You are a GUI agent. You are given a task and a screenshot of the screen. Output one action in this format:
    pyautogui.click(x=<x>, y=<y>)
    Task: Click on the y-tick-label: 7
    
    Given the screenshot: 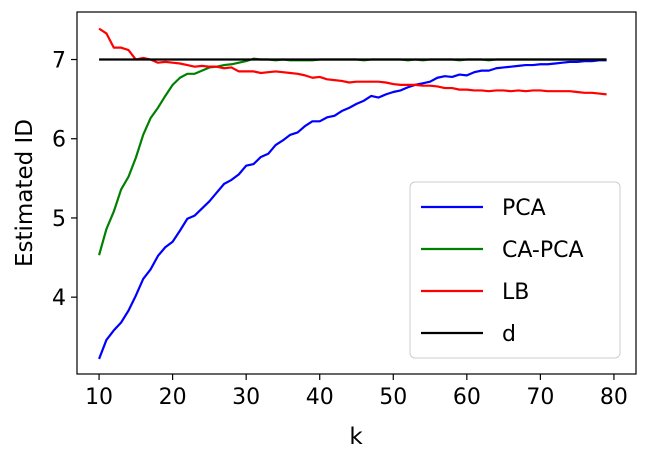 What is the action you would take?
    pyautogui.click(x=59, y=61)
    